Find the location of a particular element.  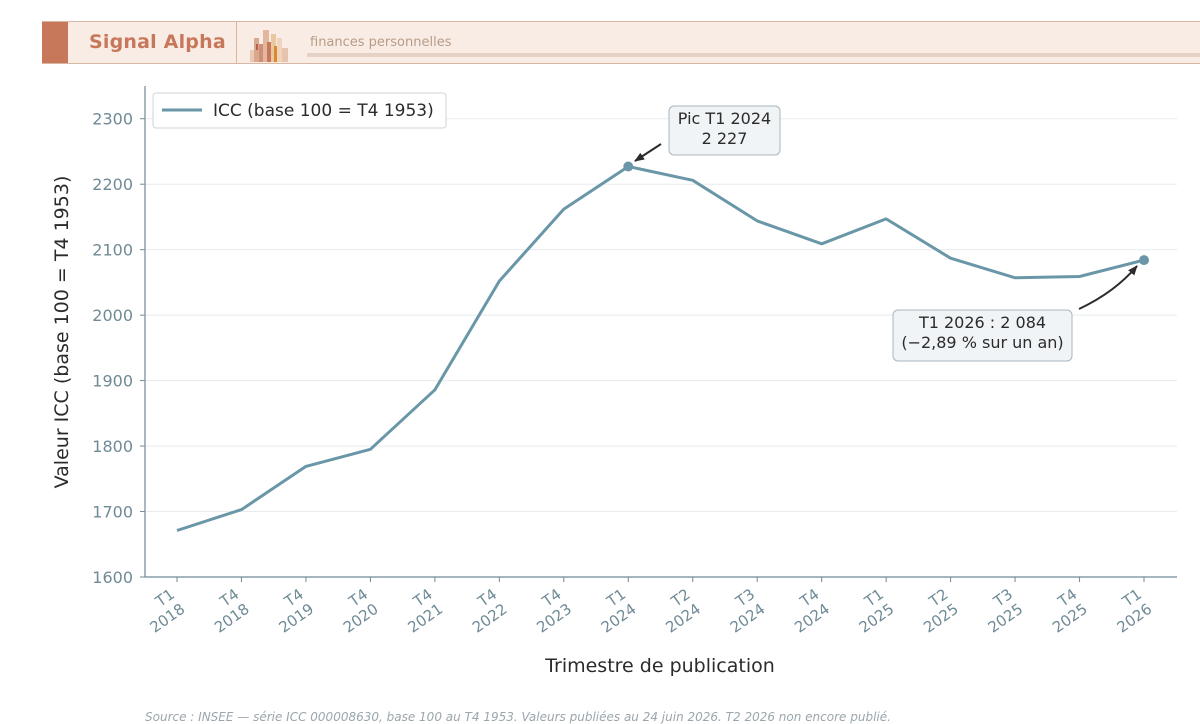

tagline-rule is located at coordinates (753, 55).